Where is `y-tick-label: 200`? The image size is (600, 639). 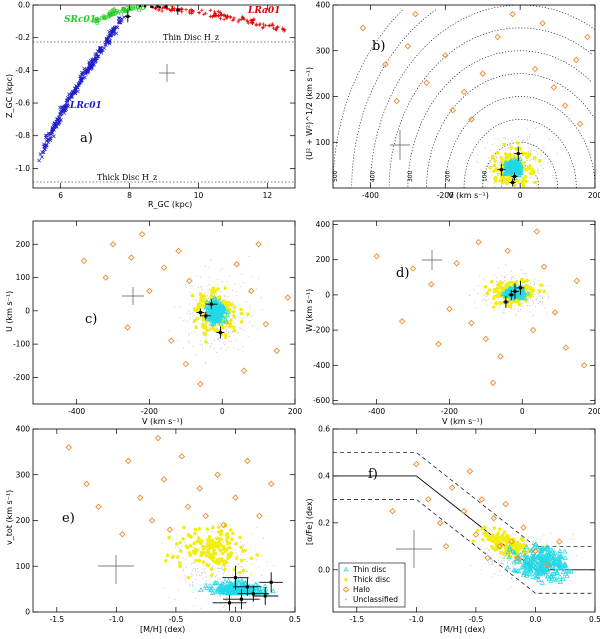
y-tick-label: 200 is located at coordinates (323, 259).